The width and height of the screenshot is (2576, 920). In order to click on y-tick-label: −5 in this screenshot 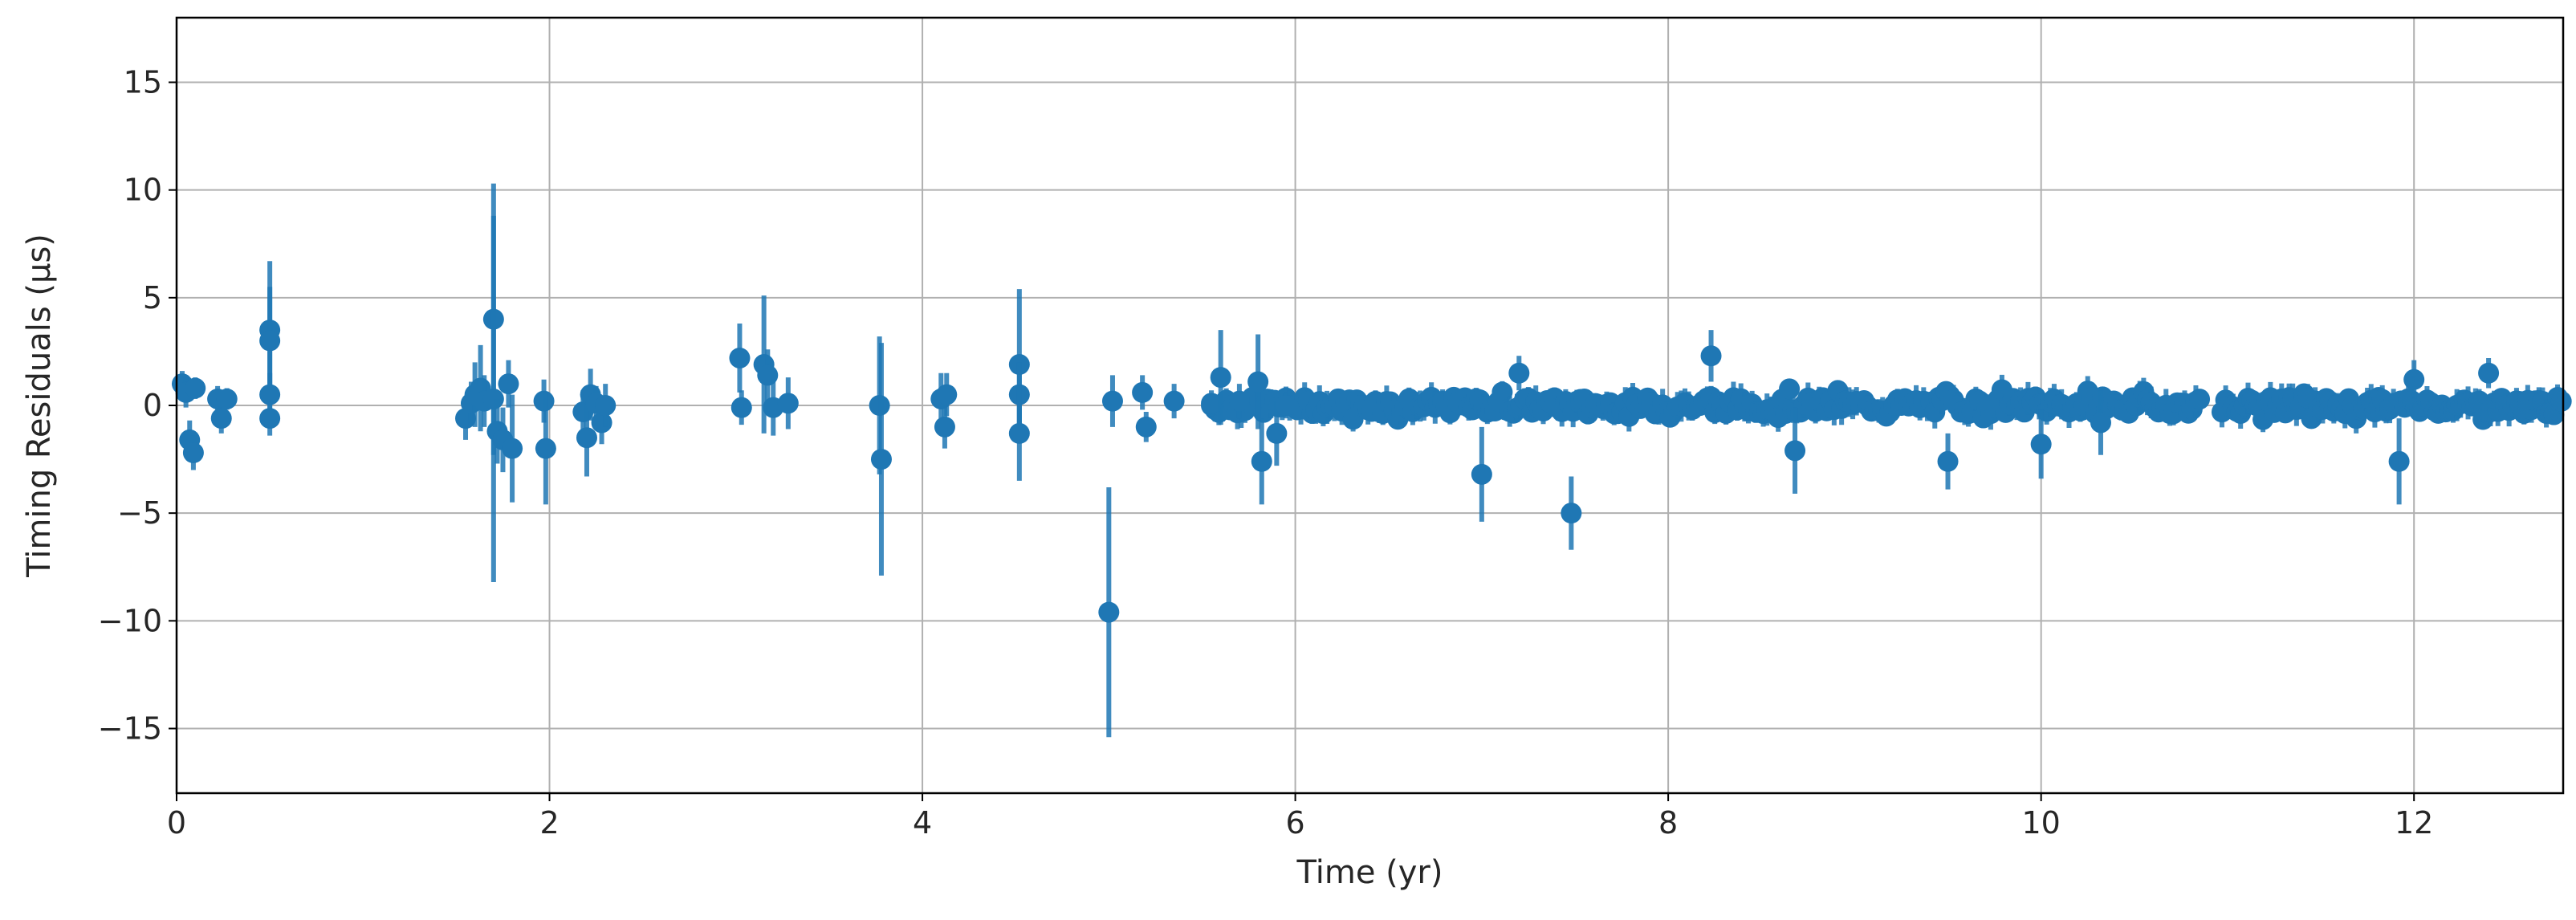, I will do `click(139, 513)`.